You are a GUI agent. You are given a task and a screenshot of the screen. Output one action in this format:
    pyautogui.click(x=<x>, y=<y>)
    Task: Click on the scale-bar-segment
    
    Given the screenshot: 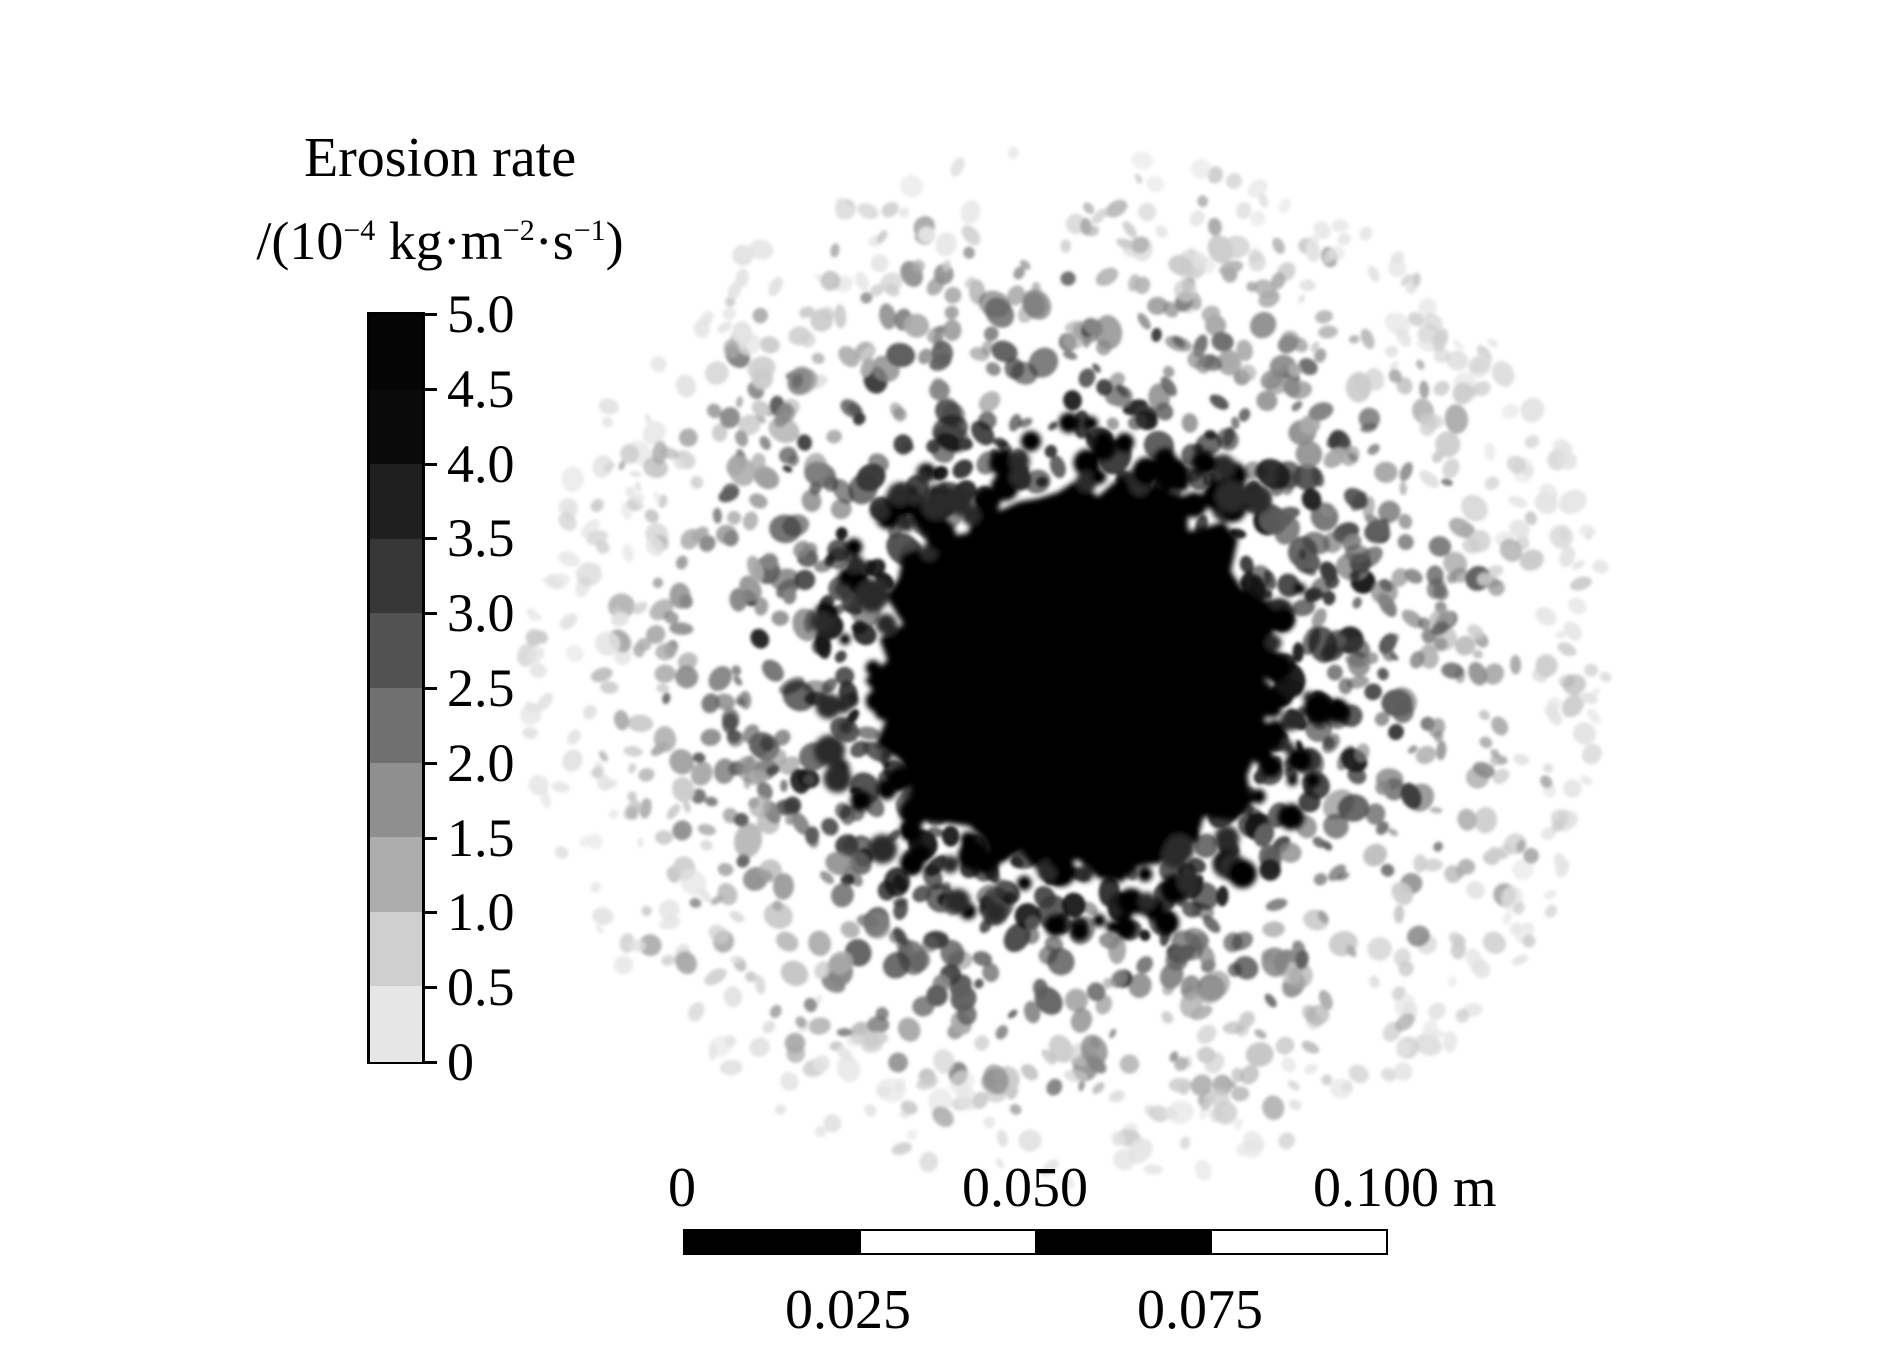 What is the action you would take?
    pyautogui.click(x=772, y=1242)
    